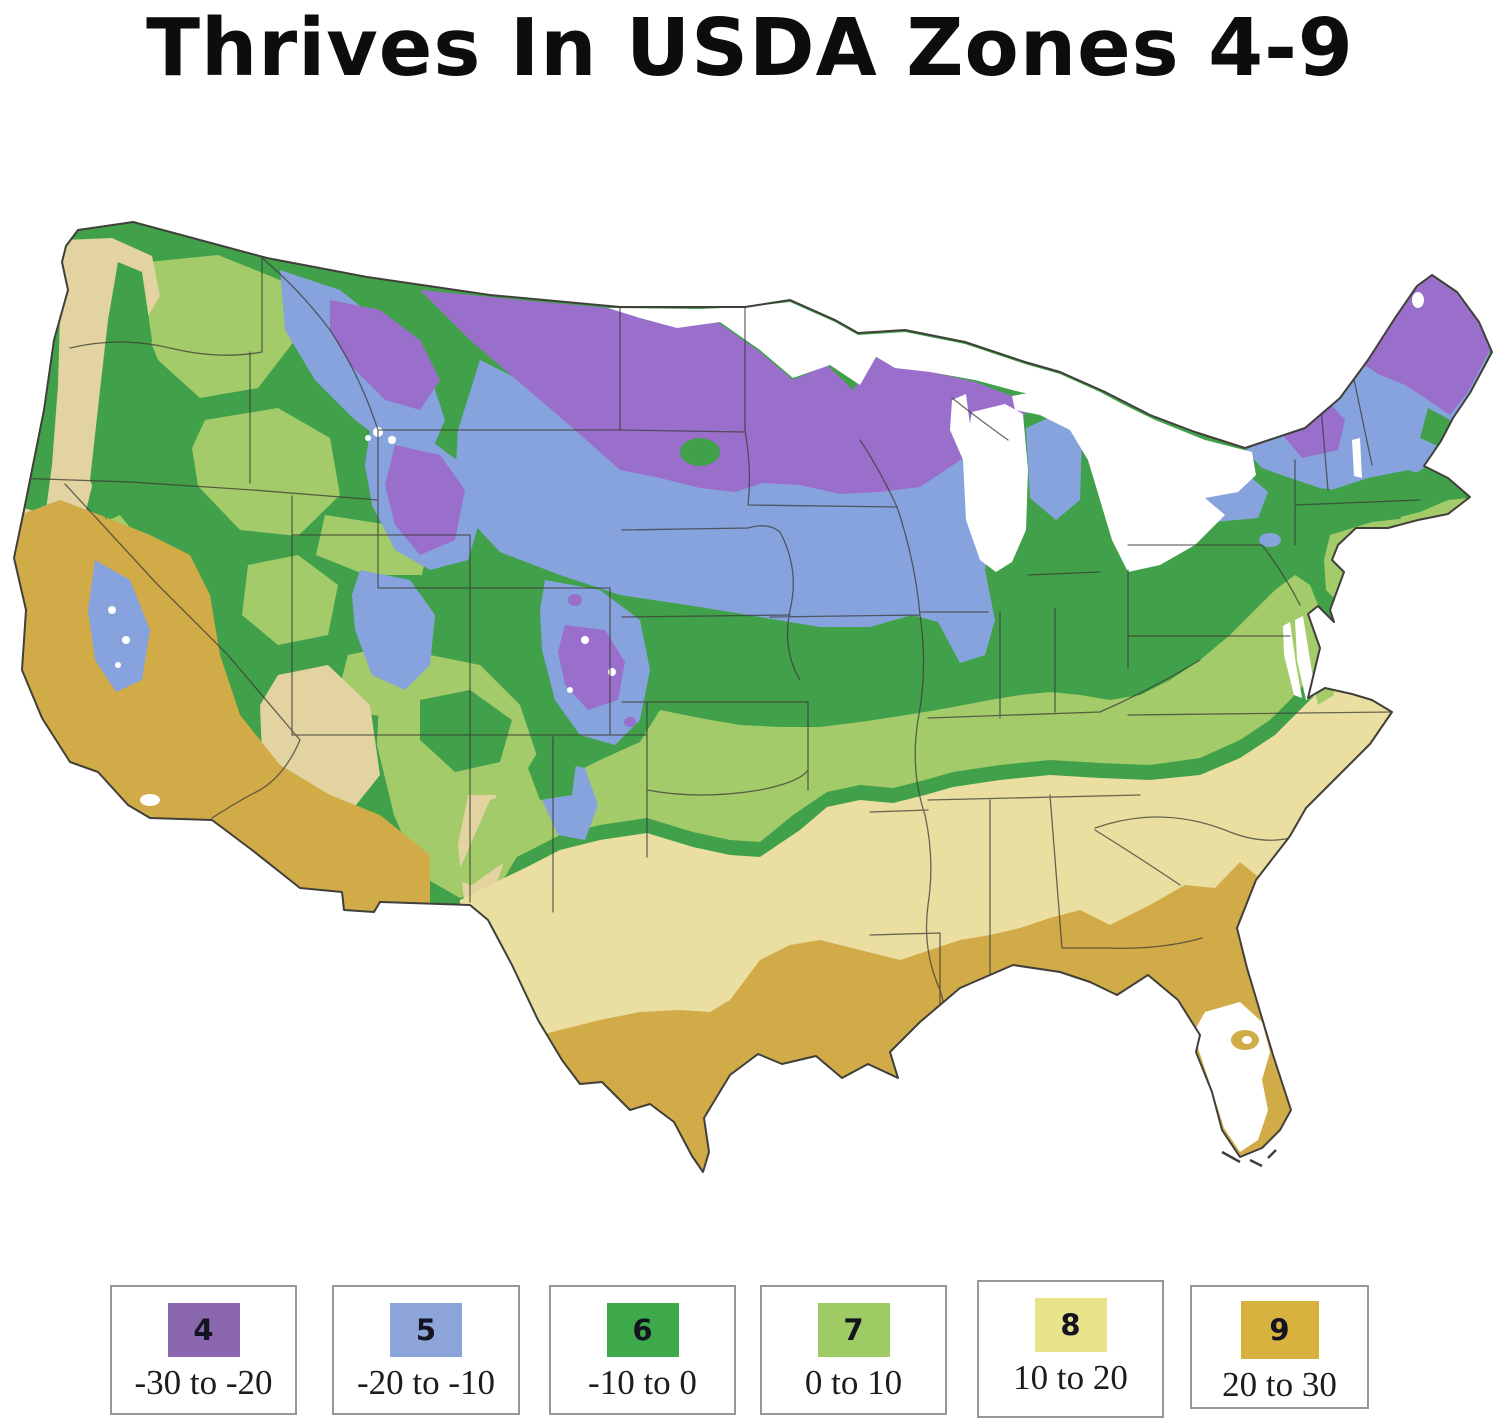 This screenshot has width=1500, height=1421. Describe the element at coordinates (642, 1382) in the screenshot. I see `zone-6-temp-range: -10 to 0` at that location.